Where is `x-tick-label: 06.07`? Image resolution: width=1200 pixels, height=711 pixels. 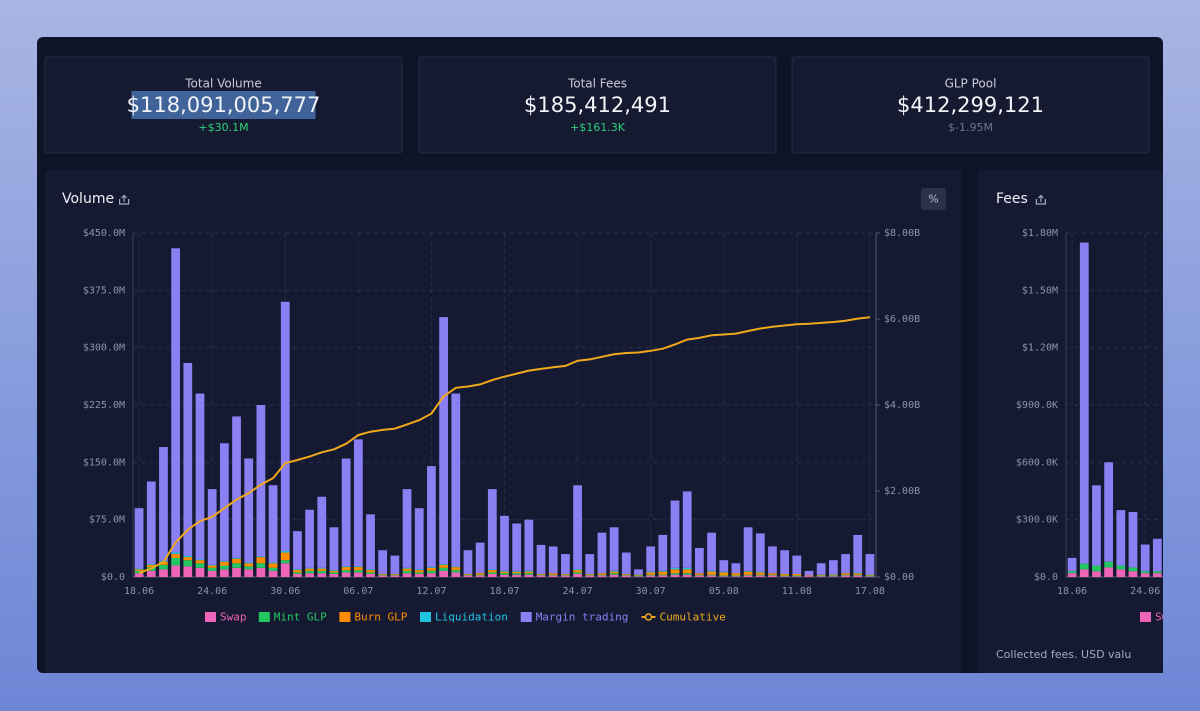 x-tick-label: 06.07 is located at coordinates (358, 591).